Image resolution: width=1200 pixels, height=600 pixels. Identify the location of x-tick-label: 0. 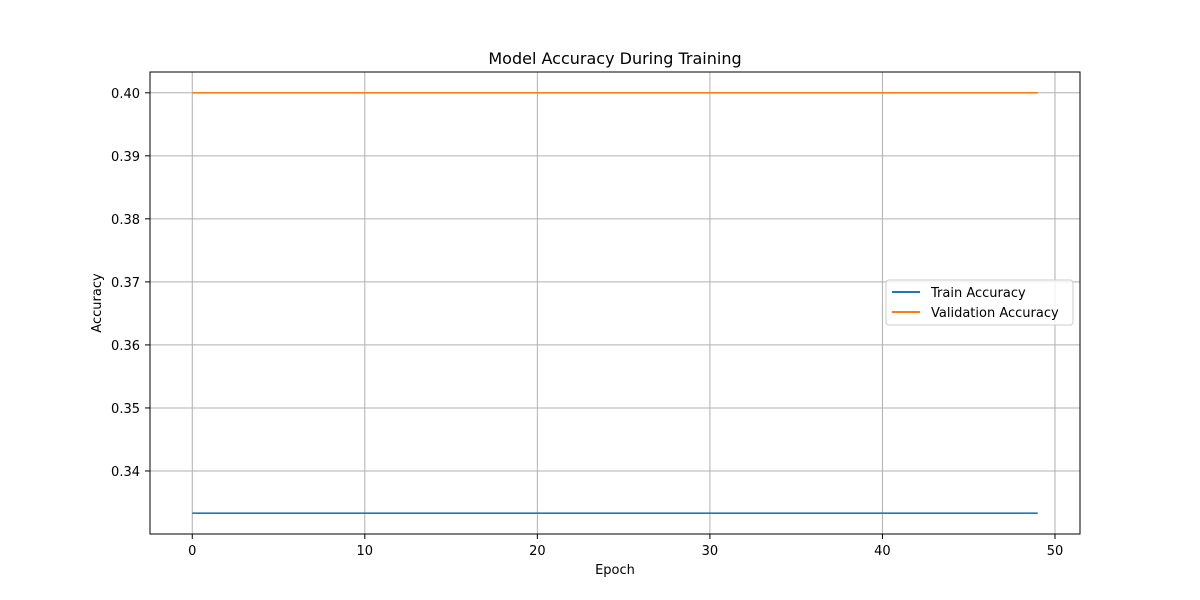
(192, 551).